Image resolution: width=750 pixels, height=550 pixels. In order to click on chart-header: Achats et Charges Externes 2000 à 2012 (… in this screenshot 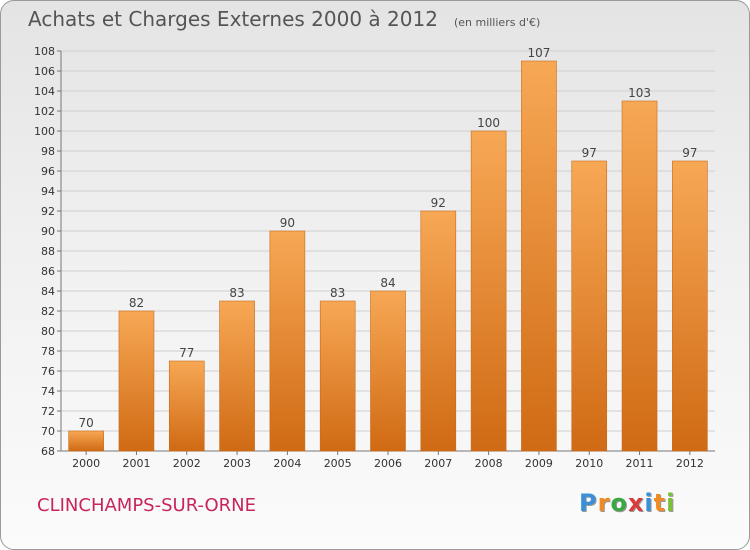, I will do `click(284, 19)`.